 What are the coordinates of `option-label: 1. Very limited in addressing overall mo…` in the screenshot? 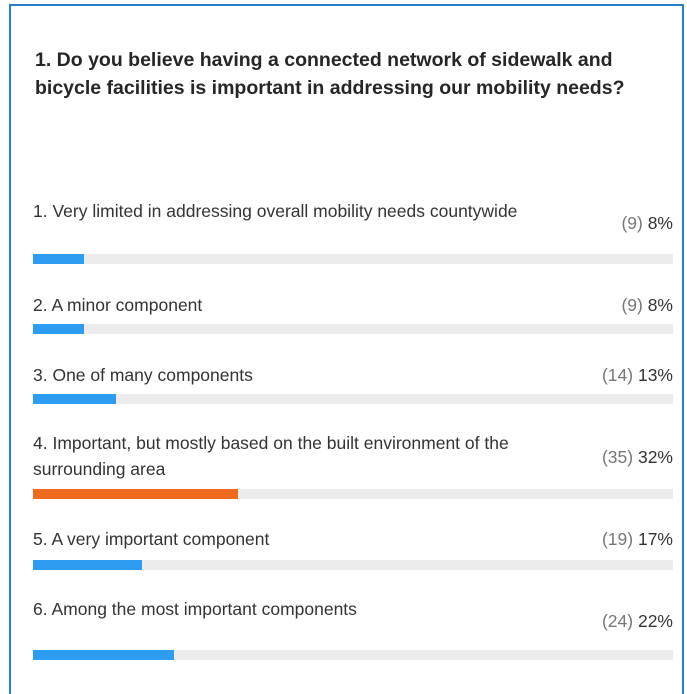 It's located at (275, 211).